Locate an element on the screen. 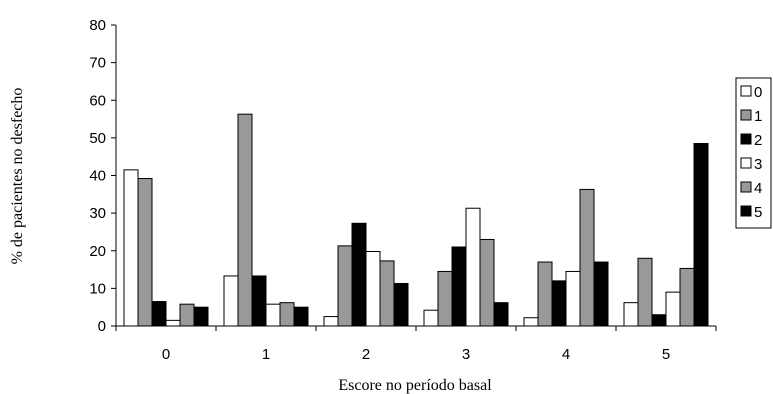 The image size is (773, 394). x-tick-label: 4 is located at coordinates (566, 354).